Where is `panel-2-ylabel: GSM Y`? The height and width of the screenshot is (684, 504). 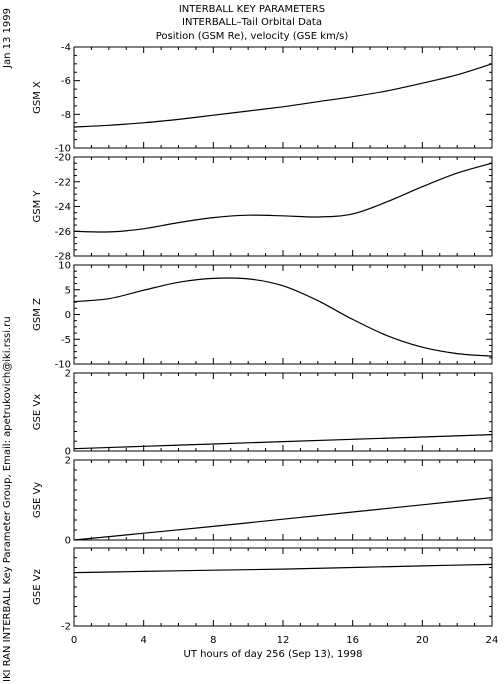 panel-2-ylabel: GSM Y is located at coordinates (37, 206).